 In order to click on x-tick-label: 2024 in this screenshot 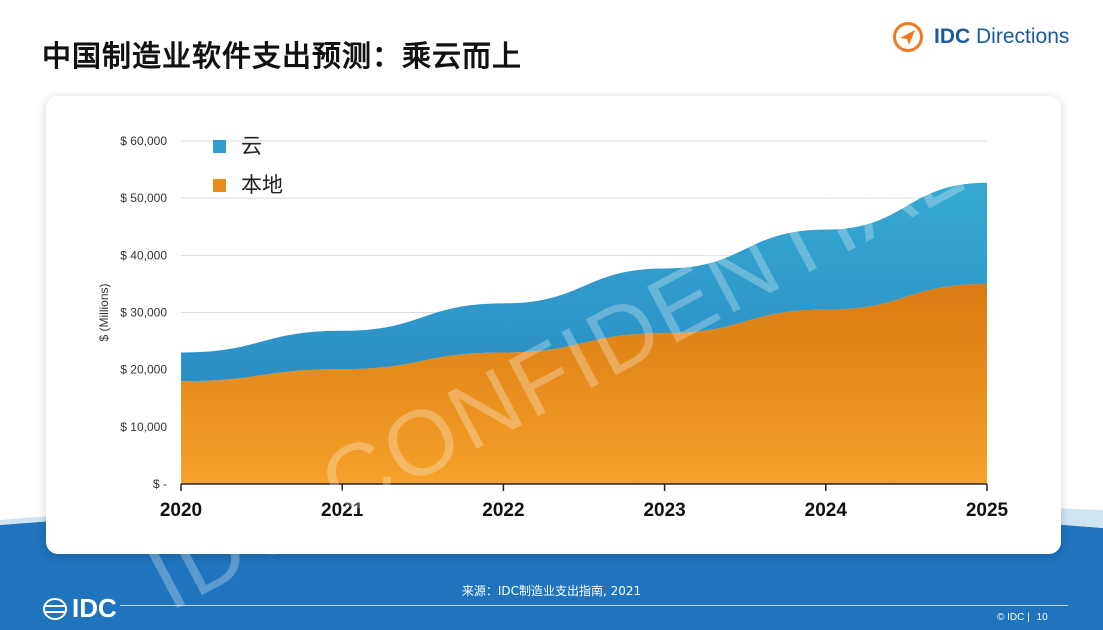, I will do `click(826, 510)`.